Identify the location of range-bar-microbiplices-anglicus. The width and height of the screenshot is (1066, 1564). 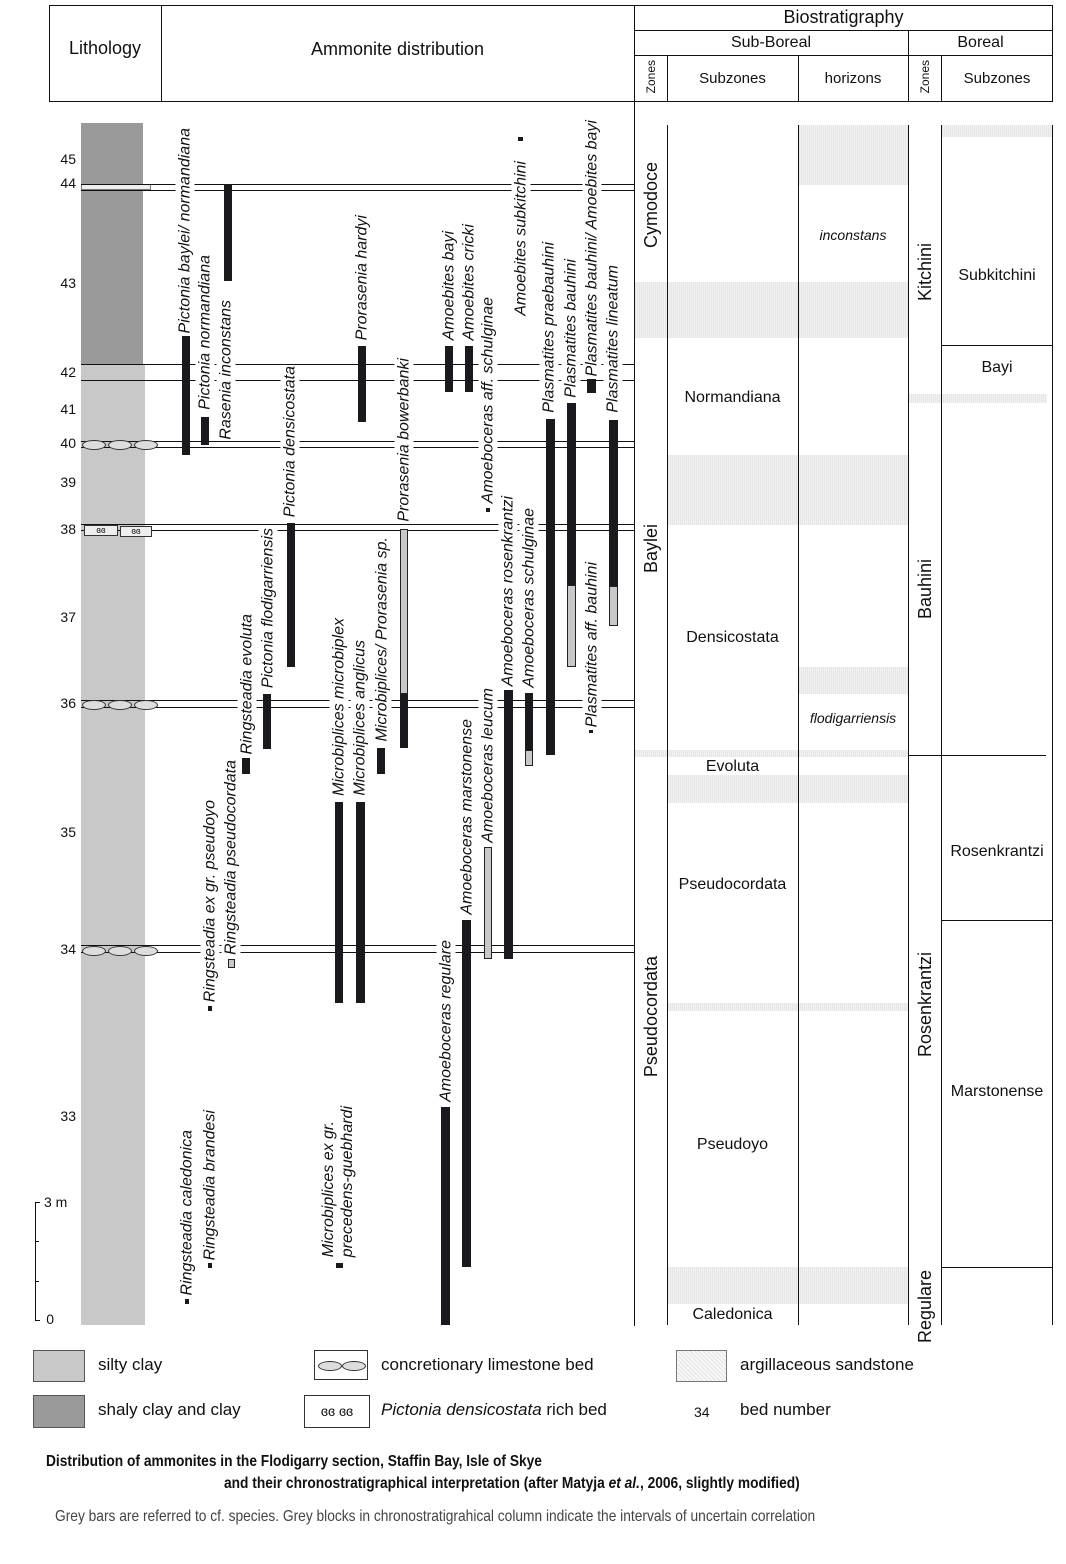
(360, 902).